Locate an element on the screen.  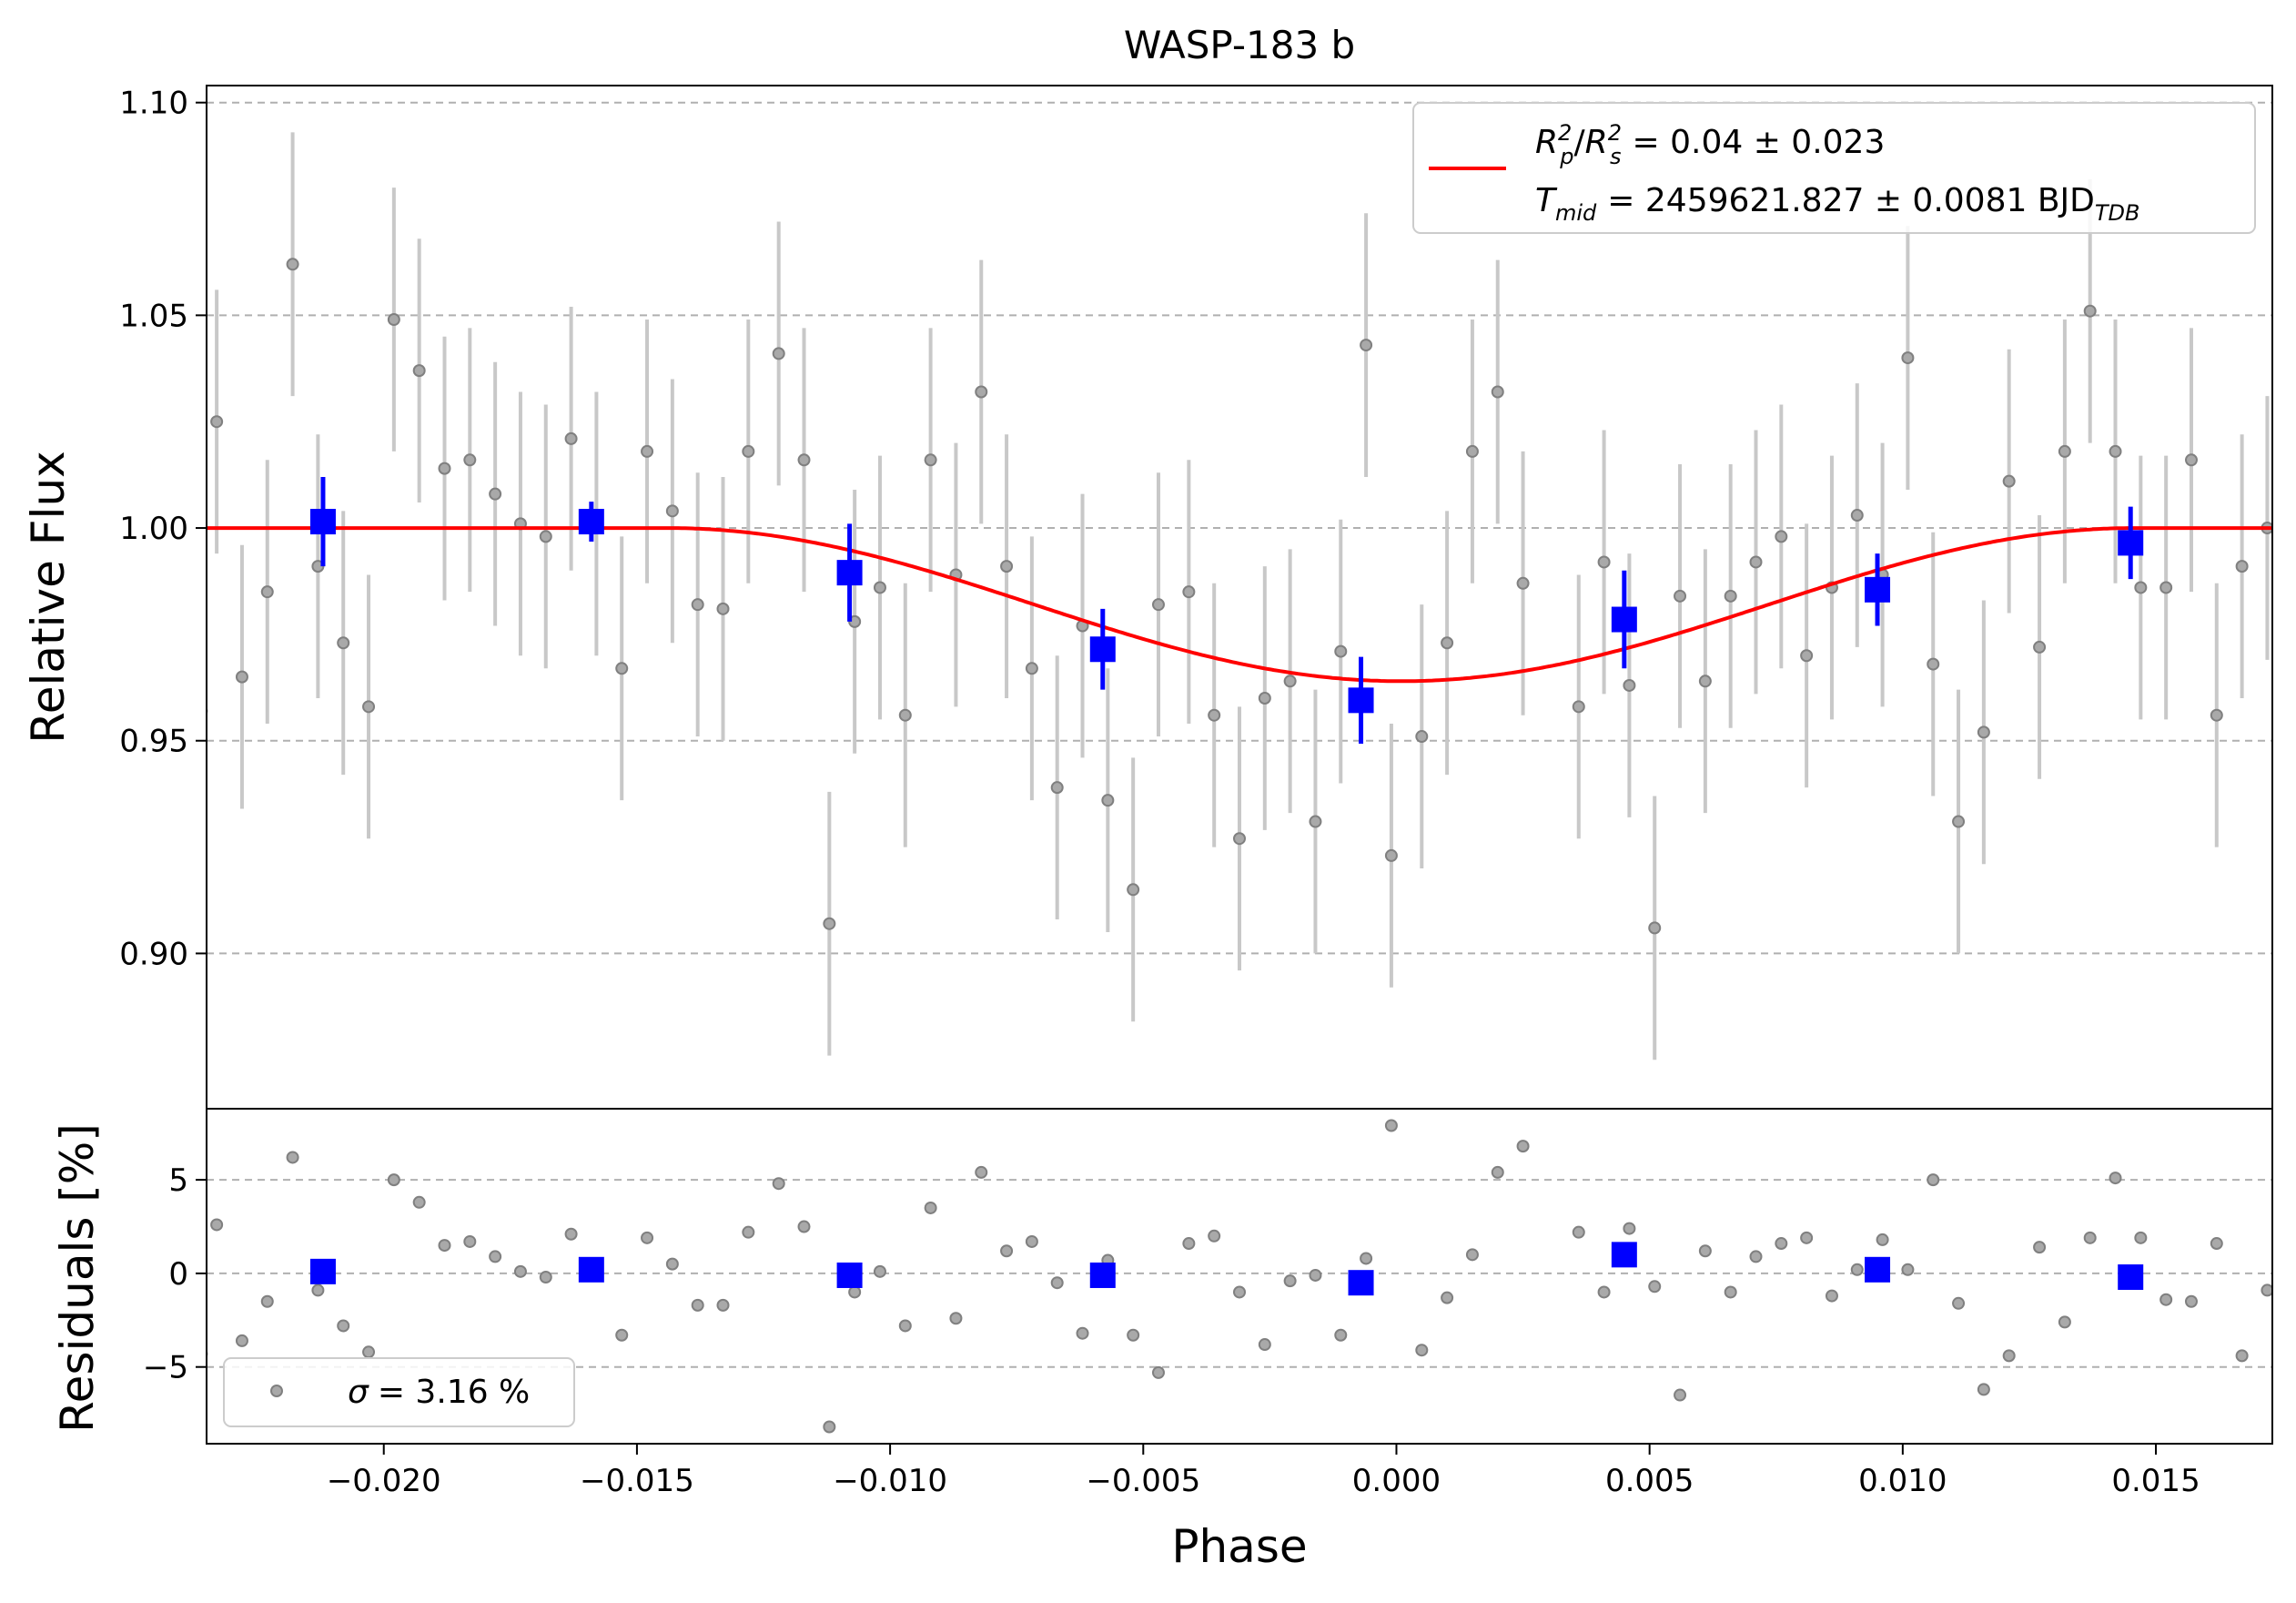
flux-y-tick-label: 0.90 is located at coordinates (153, 954).